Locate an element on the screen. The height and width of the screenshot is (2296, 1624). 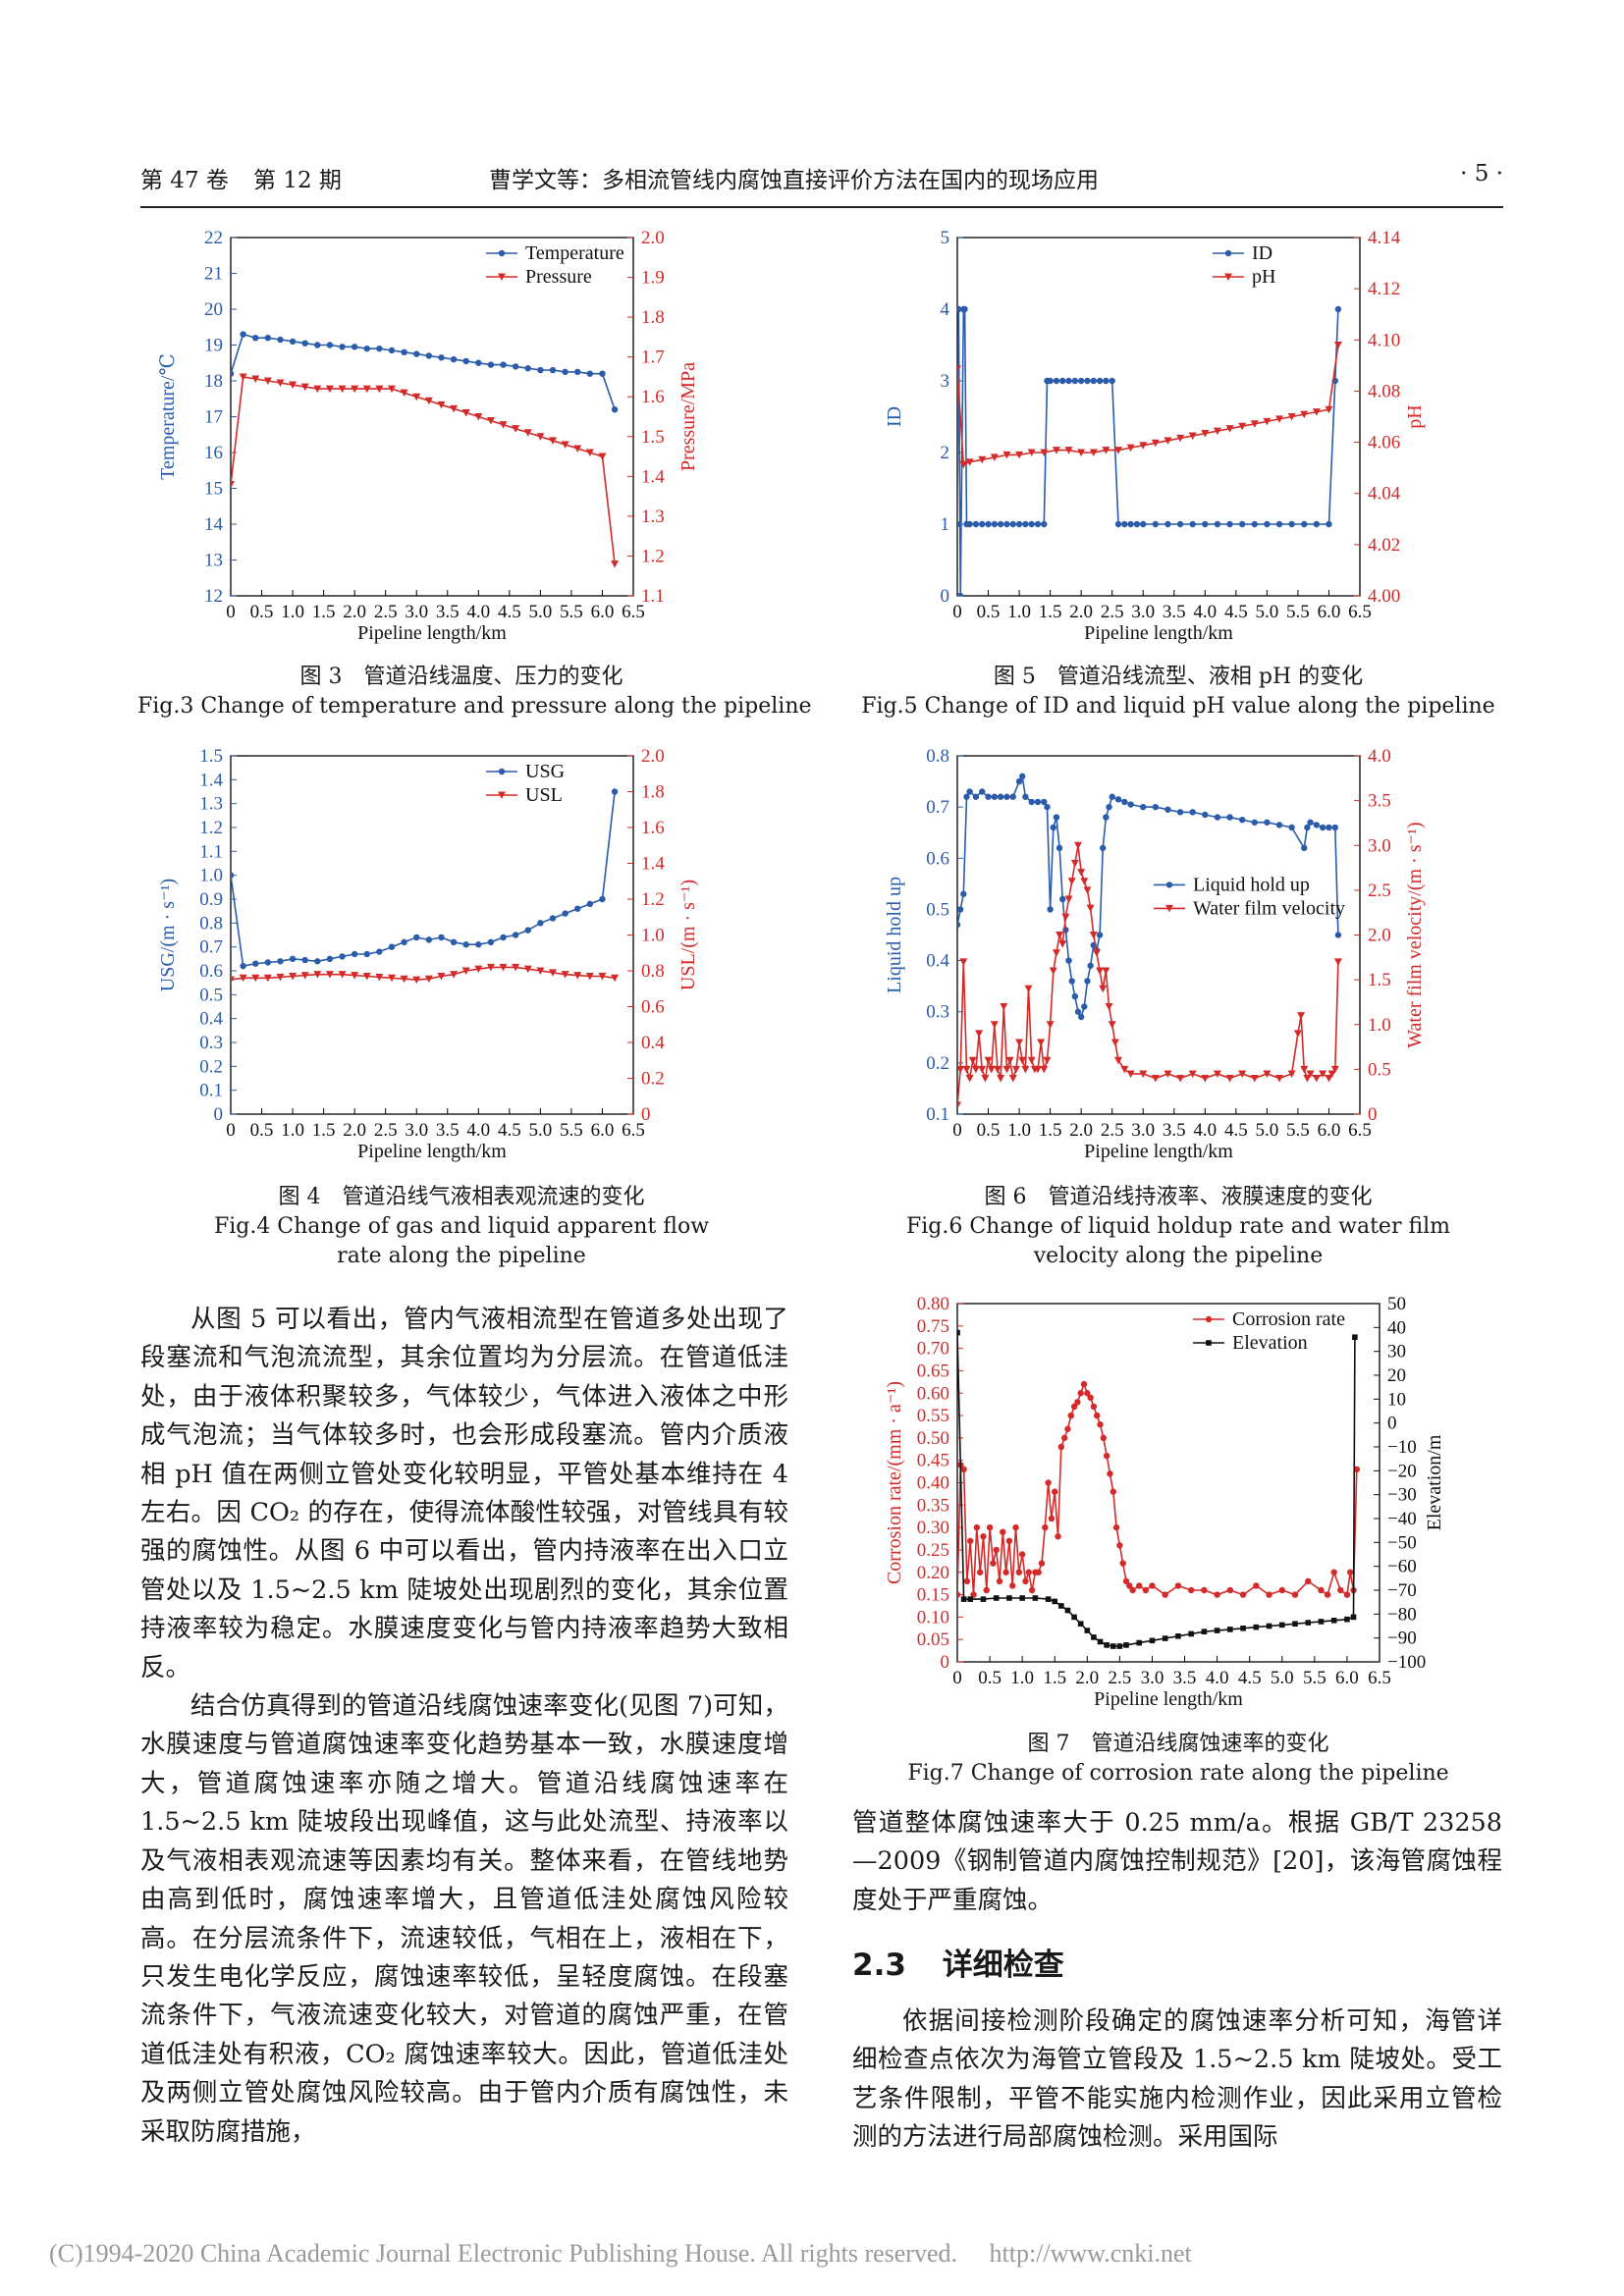
y-left-axis-label: Temperature/℃ is located at coordinates (168, 417).